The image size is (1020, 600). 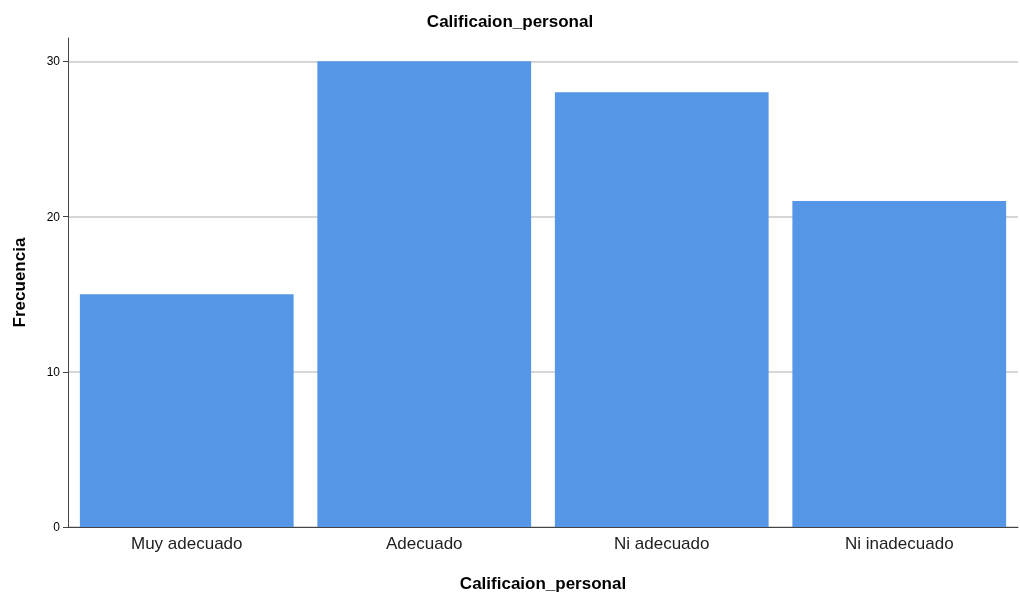 I want to click on y-tick-label: 20, so click(x=53, y=216).